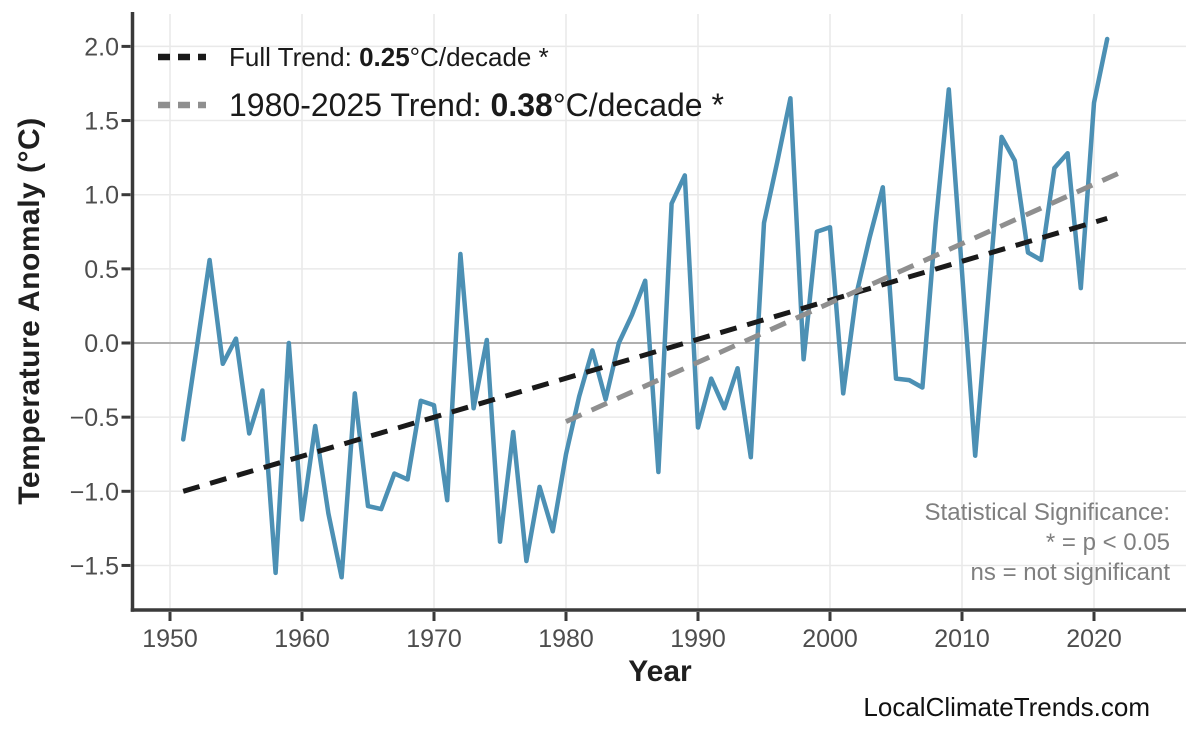  I want to click on legend-item-subset-trend: 1980-2025 Trend: 0.38°C/decade *, so click(441, 105).